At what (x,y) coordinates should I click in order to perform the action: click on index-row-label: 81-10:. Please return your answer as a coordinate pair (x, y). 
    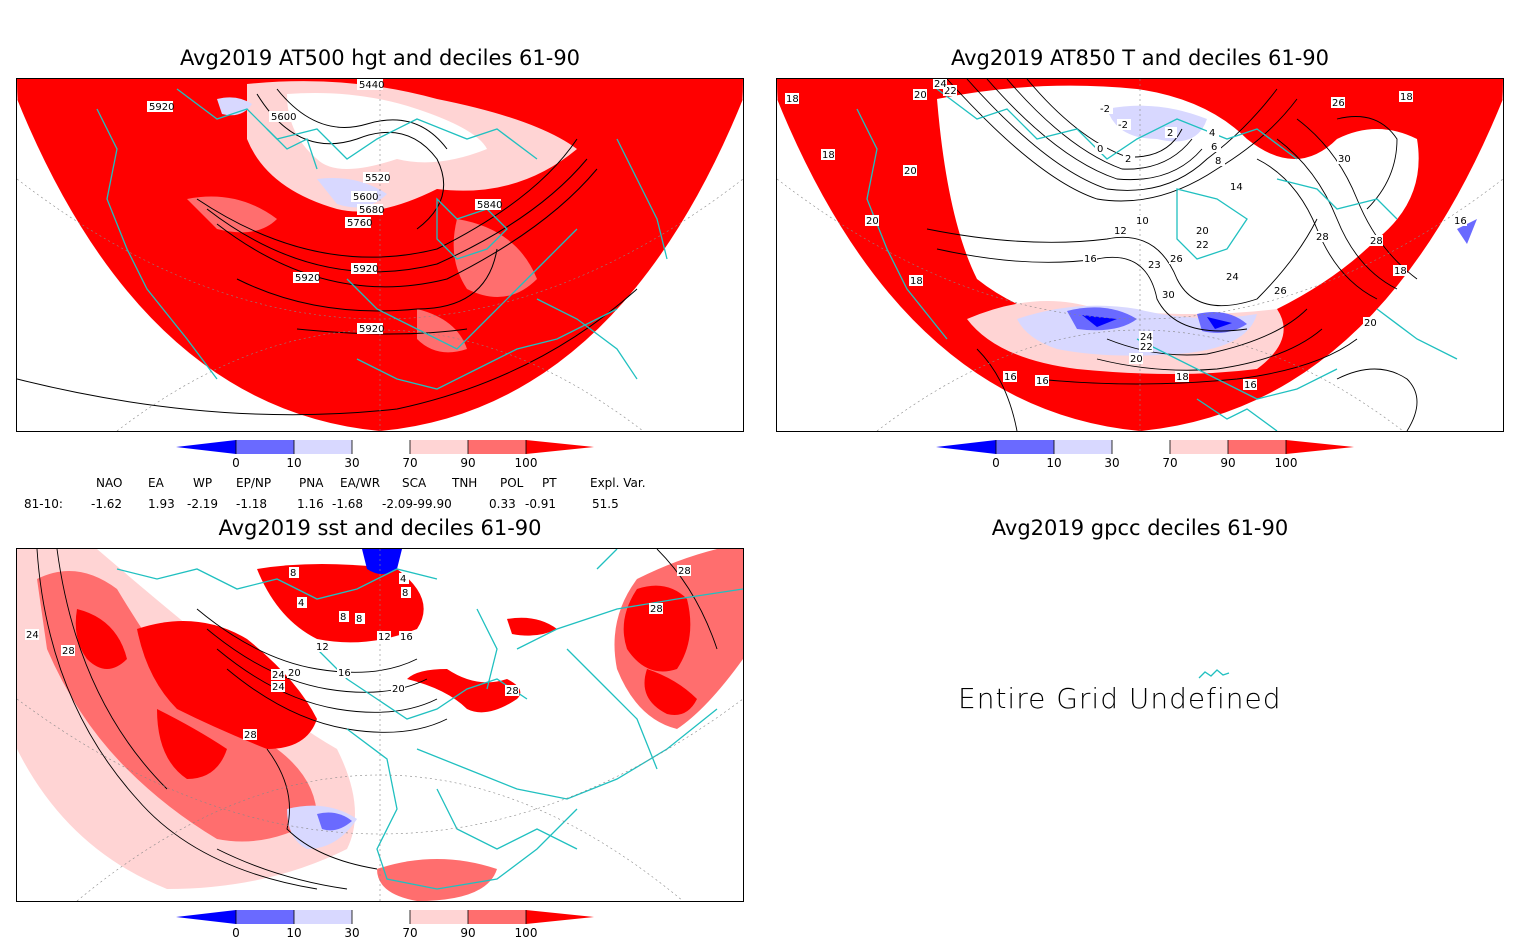
    Looking at the image, I should click on (43, 504).